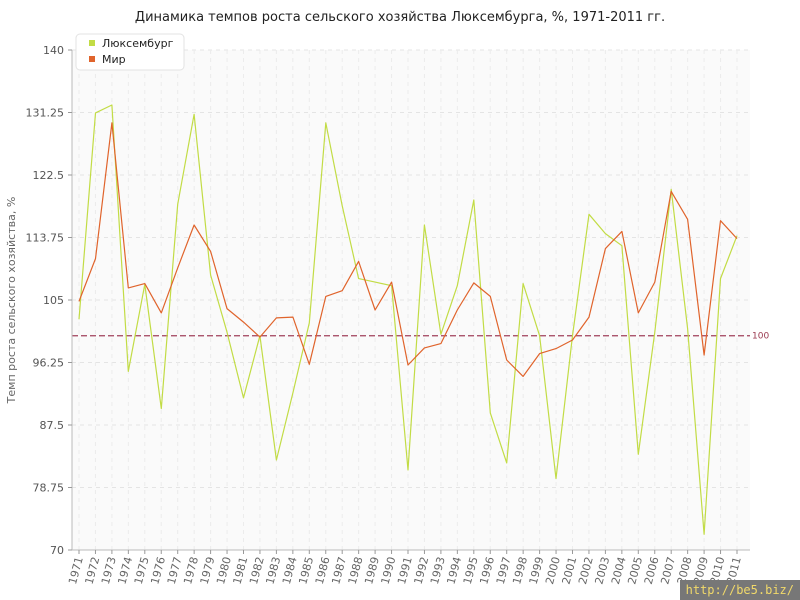  Describe the element at coordinates (420, 337) in the screenshot. I see `reference-line: 100` at that location.